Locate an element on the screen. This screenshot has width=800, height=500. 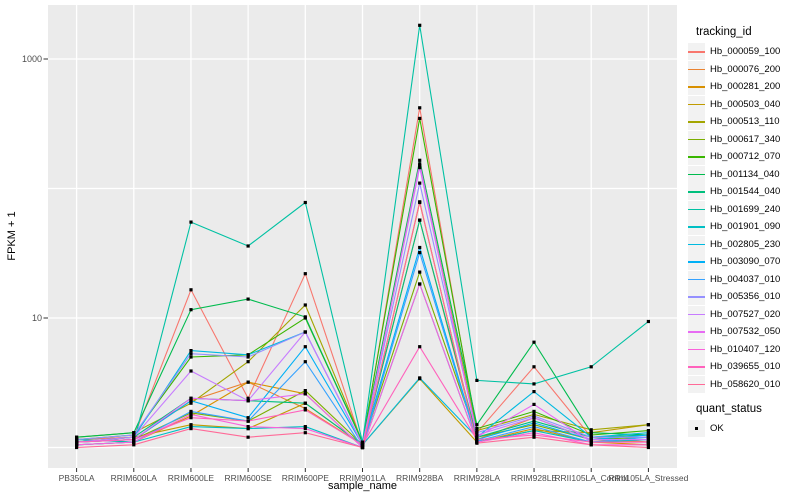
y-tick-label: 1000 is located at coordinates (31, 59).